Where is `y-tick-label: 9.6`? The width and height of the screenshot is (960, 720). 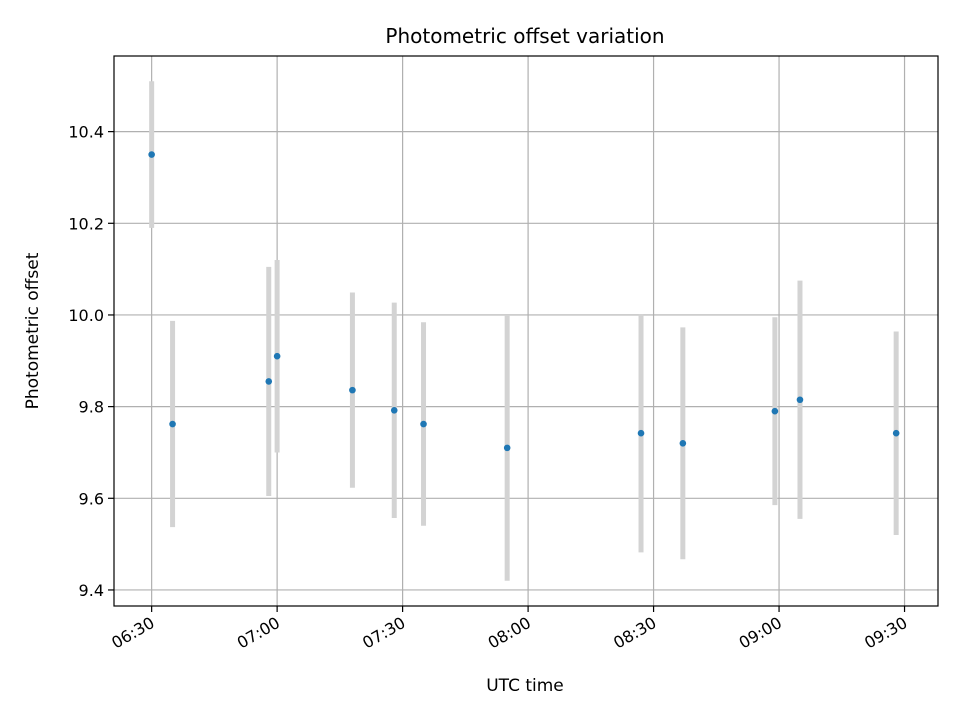 y-tick-label: 9.6 is located at coordinates (91, 498).